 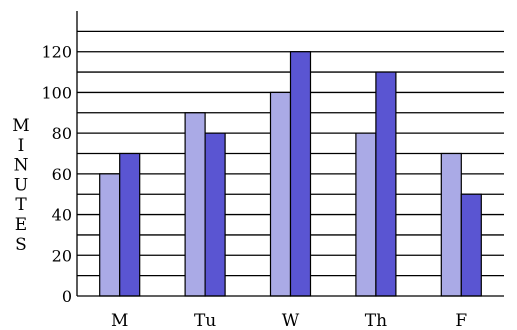 What do you see at coordinates (21, 245) in the screenshot?
I see `y-axis-label-letter: S` at bounding box center [21, 245].